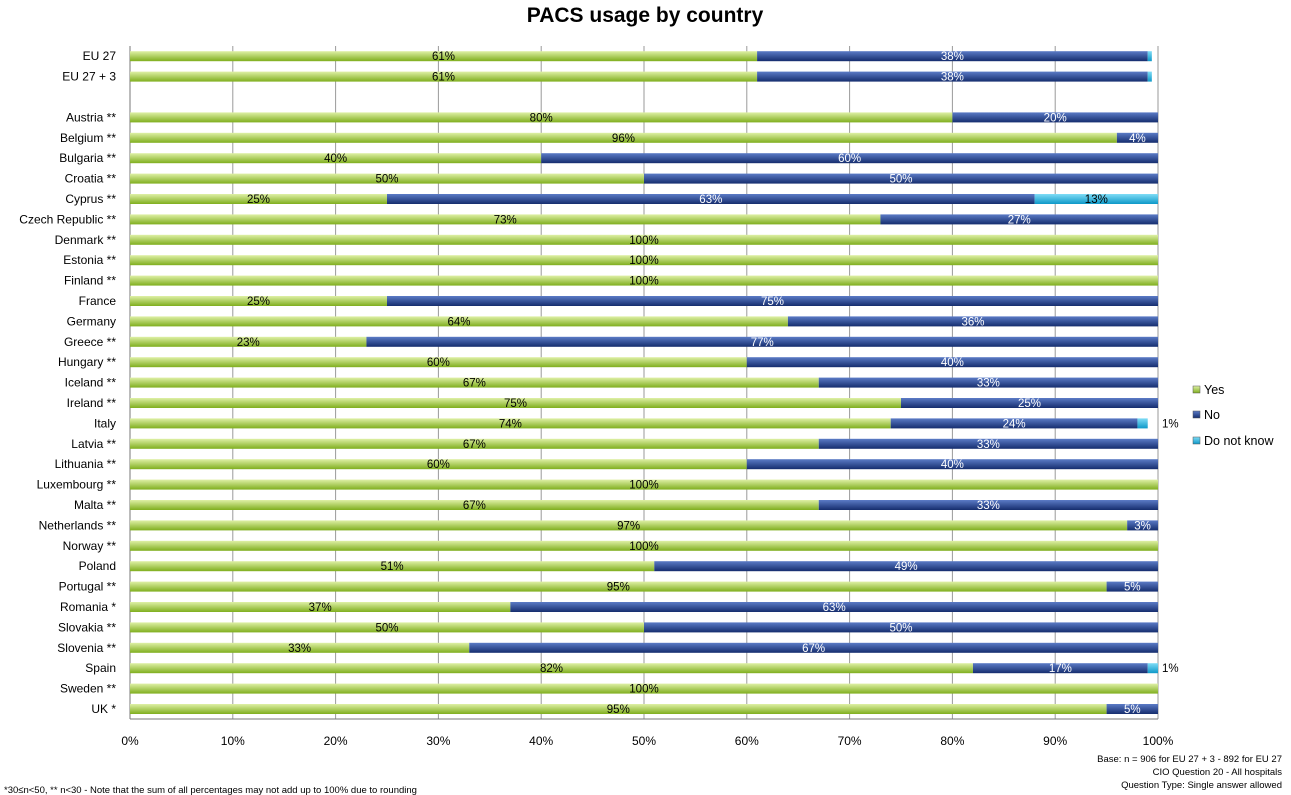 This screenshot has height=795, width=1291. Describe the element at coordinates (710, 200) in the screenshot. I see `data-label-no: 63%` at that location.